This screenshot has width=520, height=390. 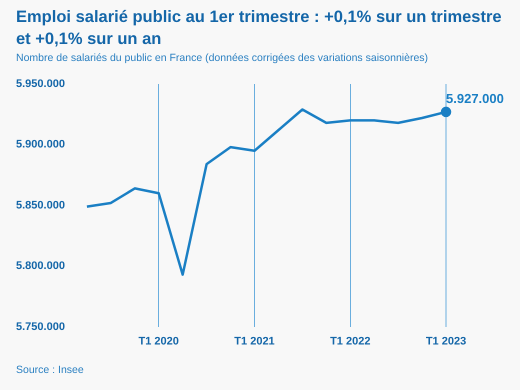 What do you see at coordinates (40, 84) in the screenshot?
I see `y-tick-label: 5.950.000` at bounding box center [40, 84].